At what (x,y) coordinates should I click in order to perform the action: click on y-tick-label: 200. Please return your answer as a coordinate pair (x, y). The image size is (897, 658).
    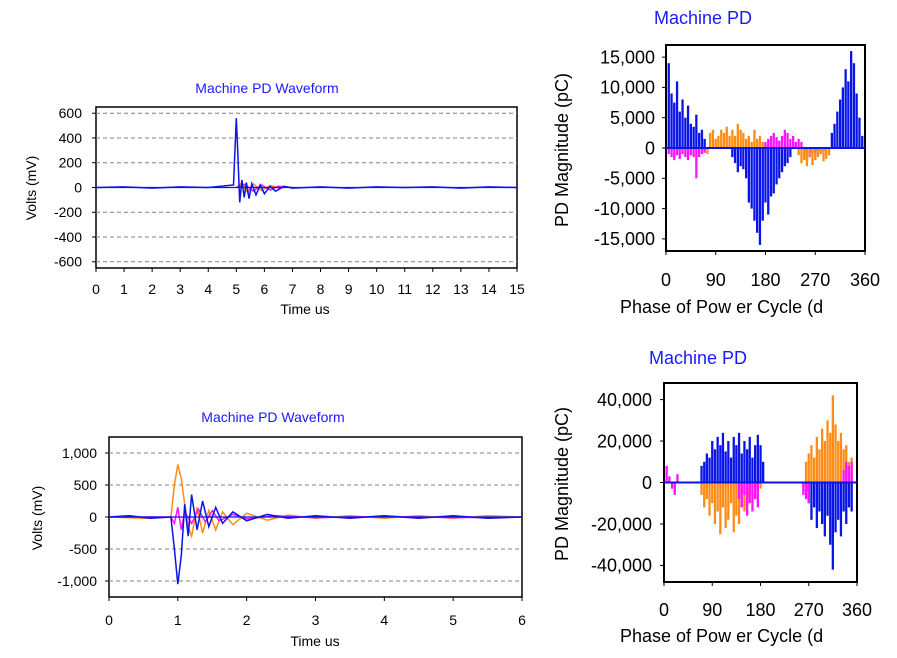
    Looking at the image, I should click on (71, 163).